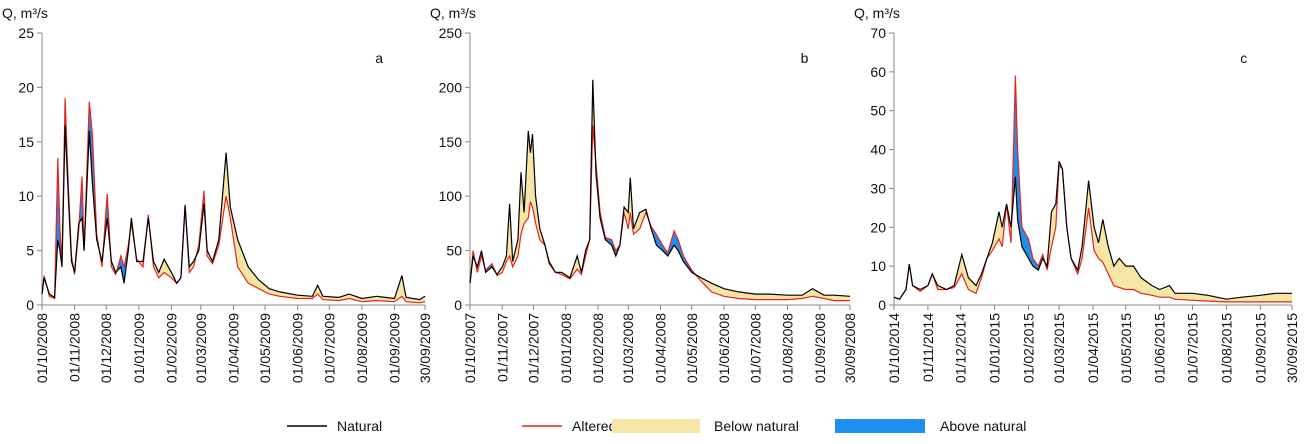  What do you see at coordinates (171, 348) in the screenshot?
I see `x-tick-label: 01/02/2009` at bounding box center [171, 348].